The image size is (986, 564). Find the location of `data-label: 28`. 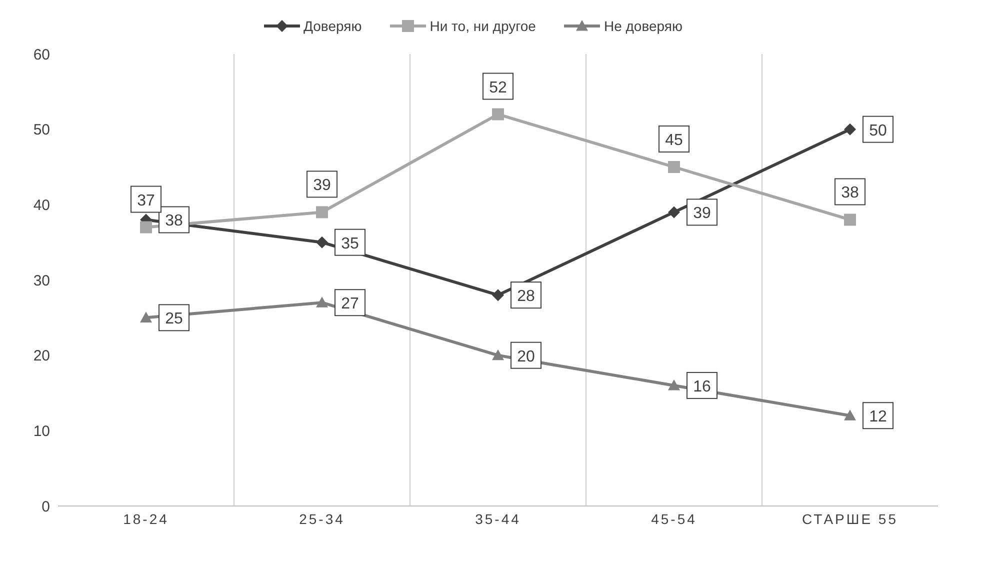

data-label: 28 is located at coordinates (526, 297).